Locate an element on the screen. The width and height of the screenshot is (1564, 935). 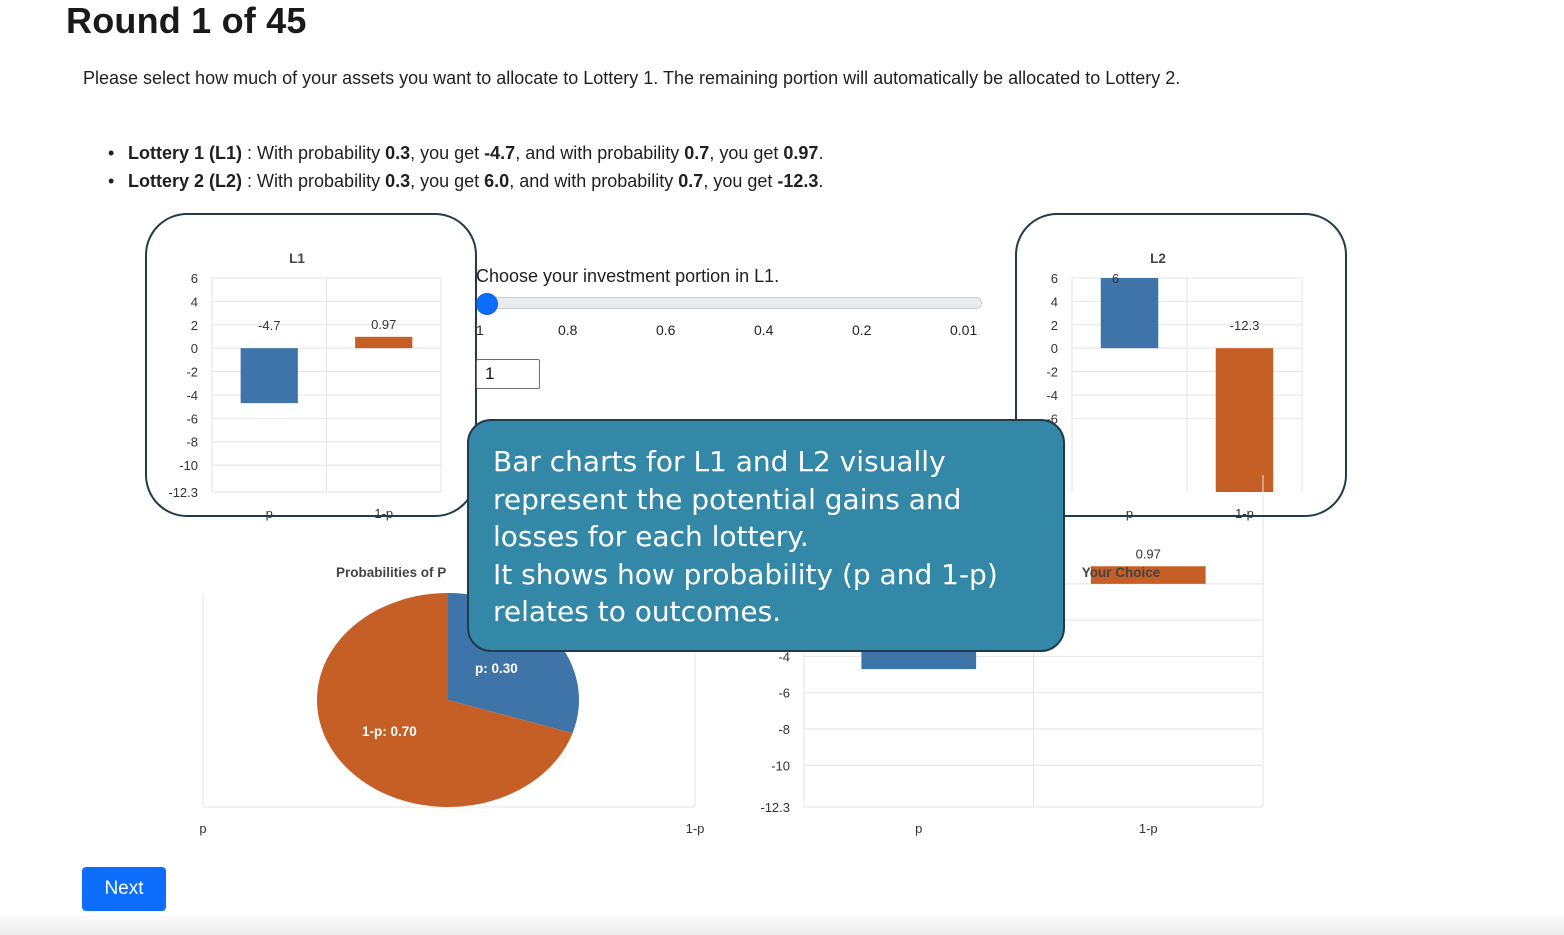
slider-track is located at coordinates (731, 303).